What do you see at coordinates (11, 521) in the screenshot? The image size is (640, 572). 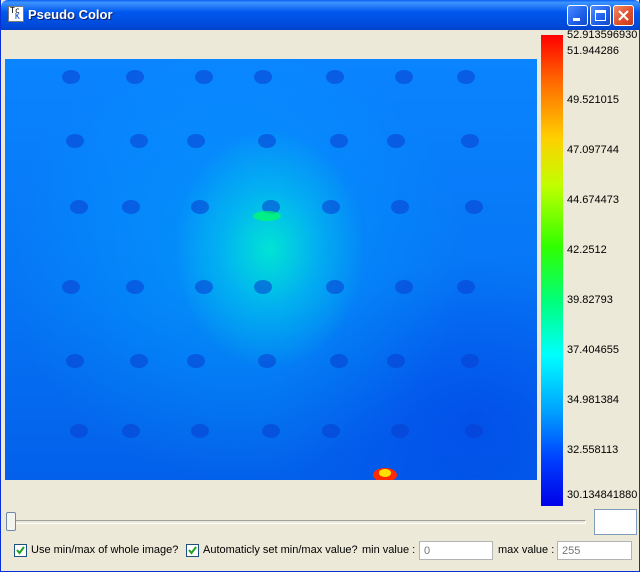 I see `threshold-slider-thumb` at bounding box center [11, 521].